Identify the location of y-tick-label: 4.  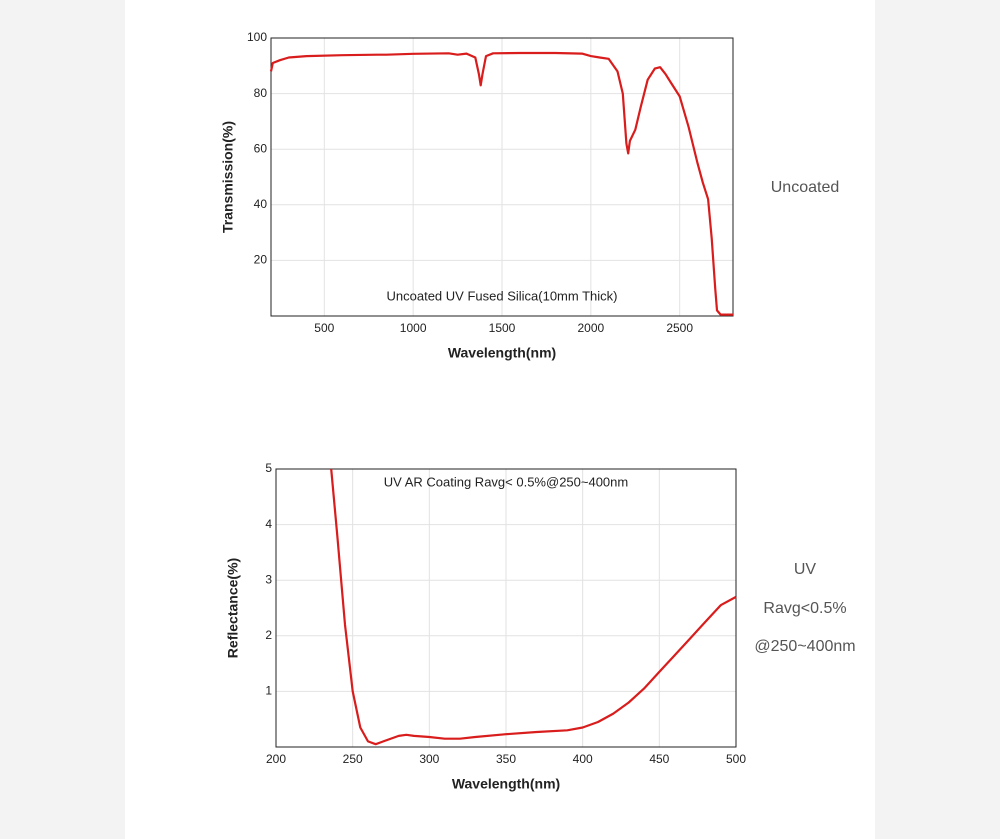
(268, 524).